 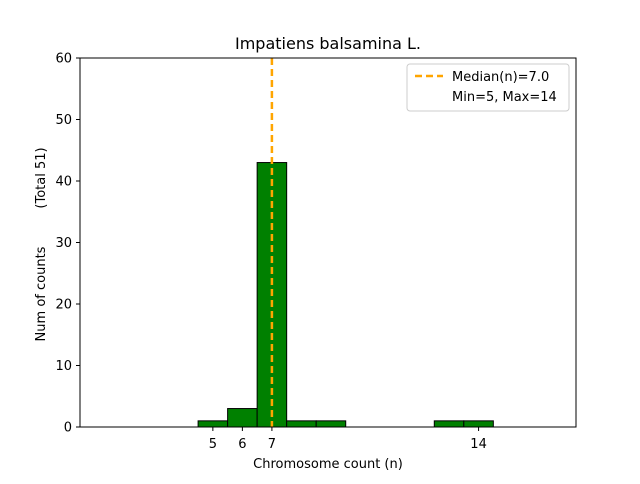 What do you see at coordinates (63, 182) in the screenshot?
I see `y-tick-label: 40` at bounding box center [63, 182].